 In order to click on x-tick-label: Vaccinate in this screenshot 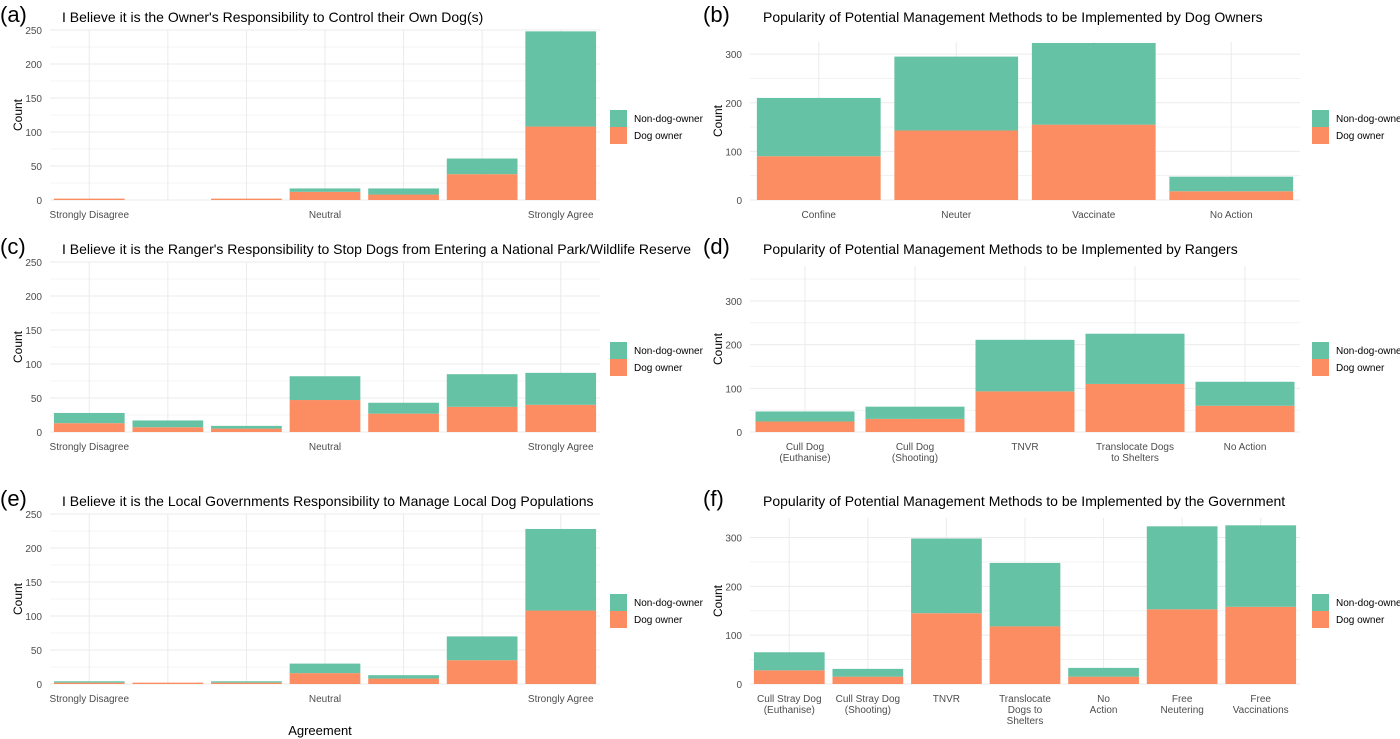, I will do `click(1094, 215)`.